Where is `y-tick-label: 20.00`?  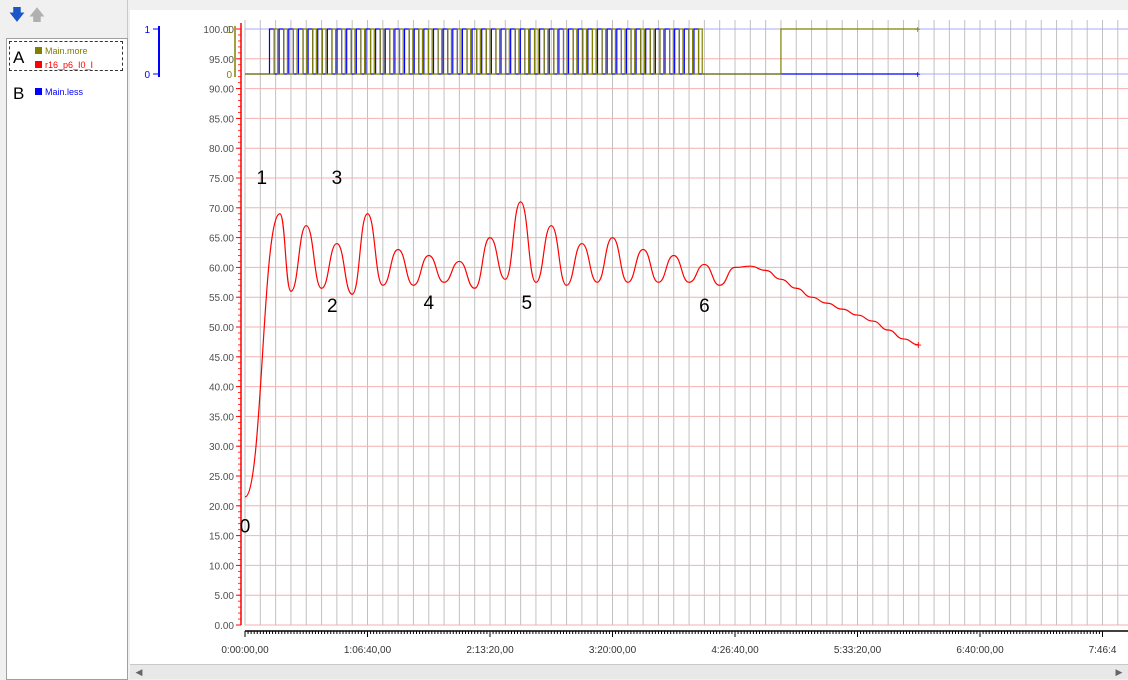
y-tick-label: 20.00 is located at coordinates (221, 507).